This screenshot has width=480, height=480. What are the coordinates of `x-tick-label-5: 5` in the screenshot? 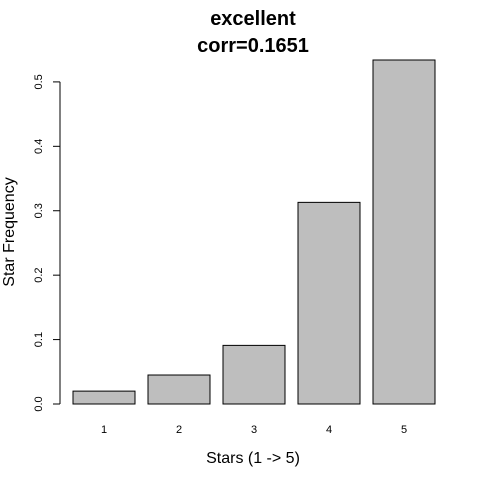 It's located at (404, 430).